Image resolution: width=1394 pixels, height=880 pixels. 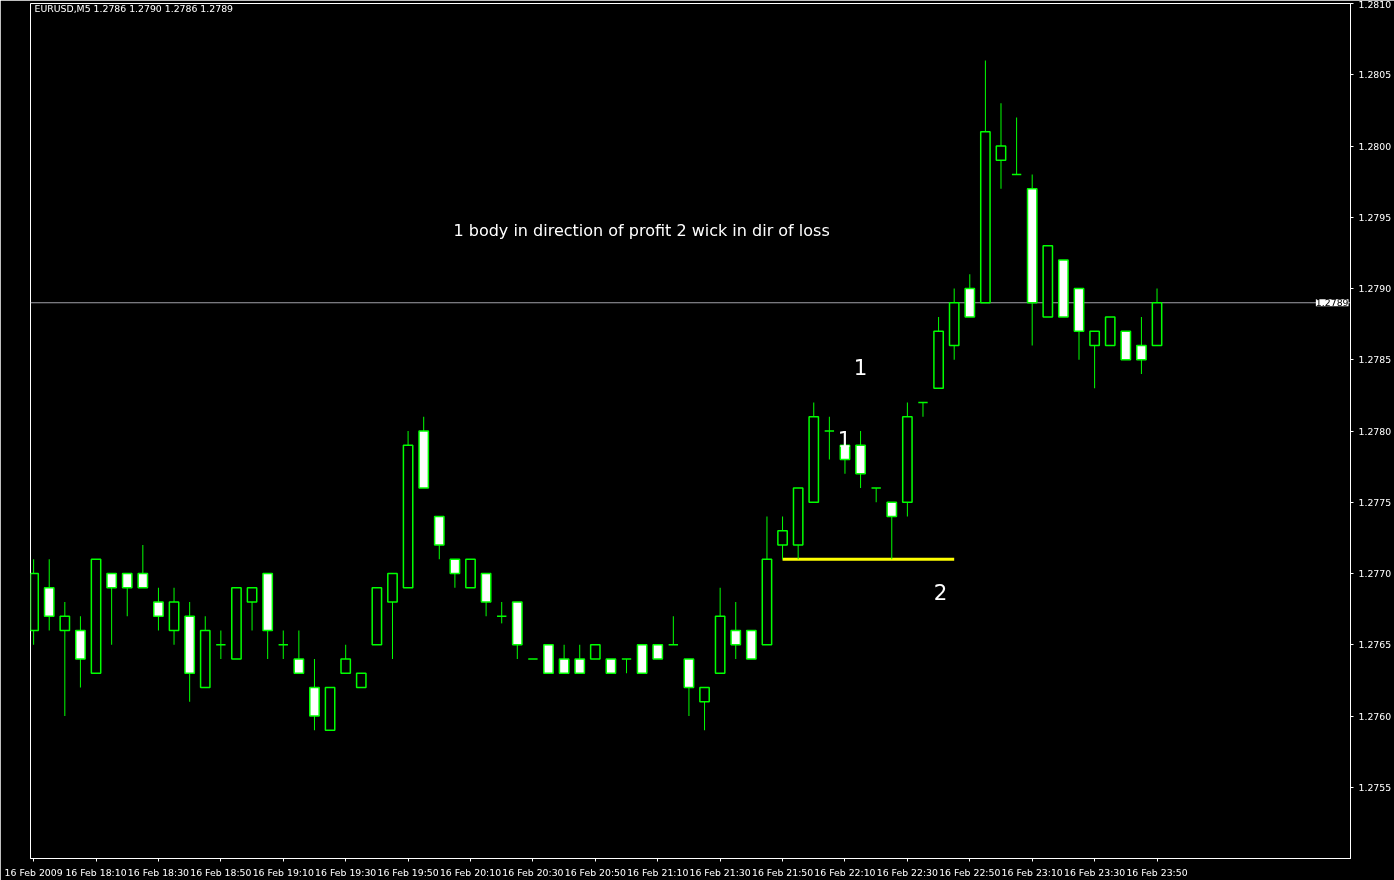 I want to click on x-tick-label: 16 Feb 2009, so click(x=33, y=872).